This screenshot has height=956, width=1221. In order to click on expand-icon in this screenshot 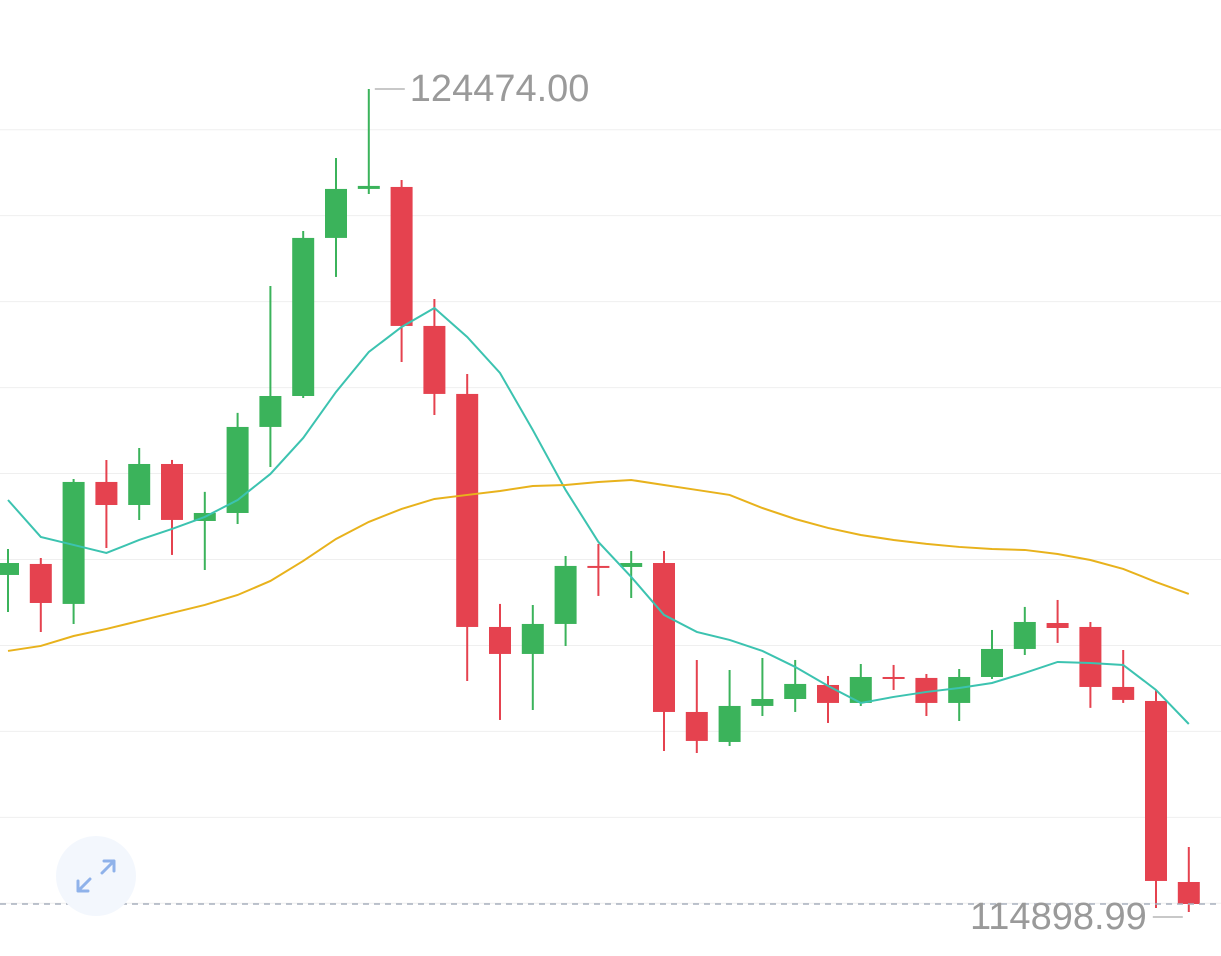, I will do `click(96, 876)`.